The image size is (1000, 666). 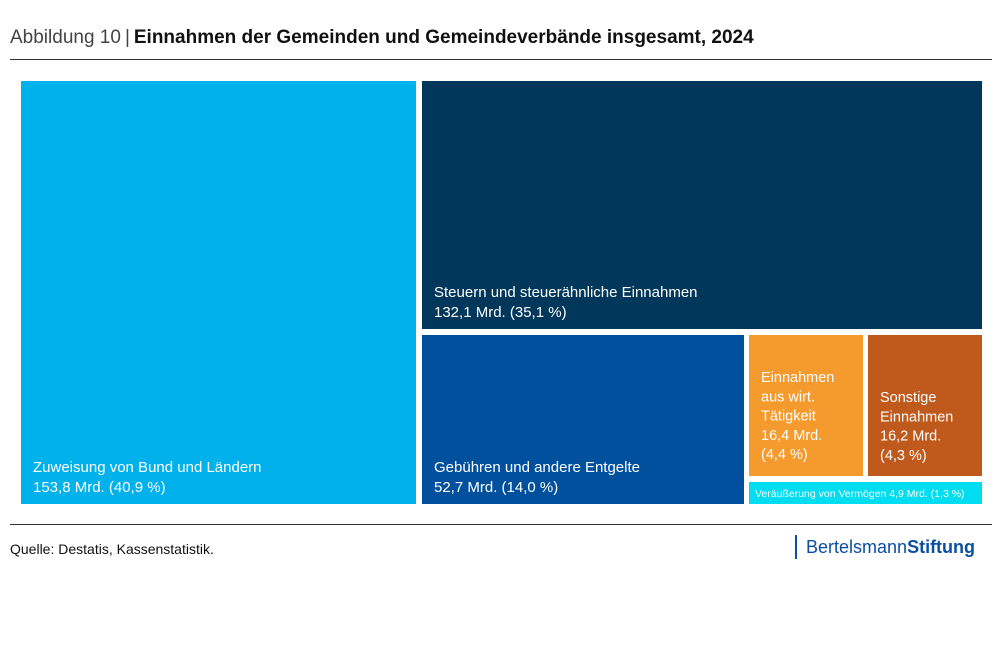 I want to click on logo-text-2: Stiftung, so click(x=941, y=547).